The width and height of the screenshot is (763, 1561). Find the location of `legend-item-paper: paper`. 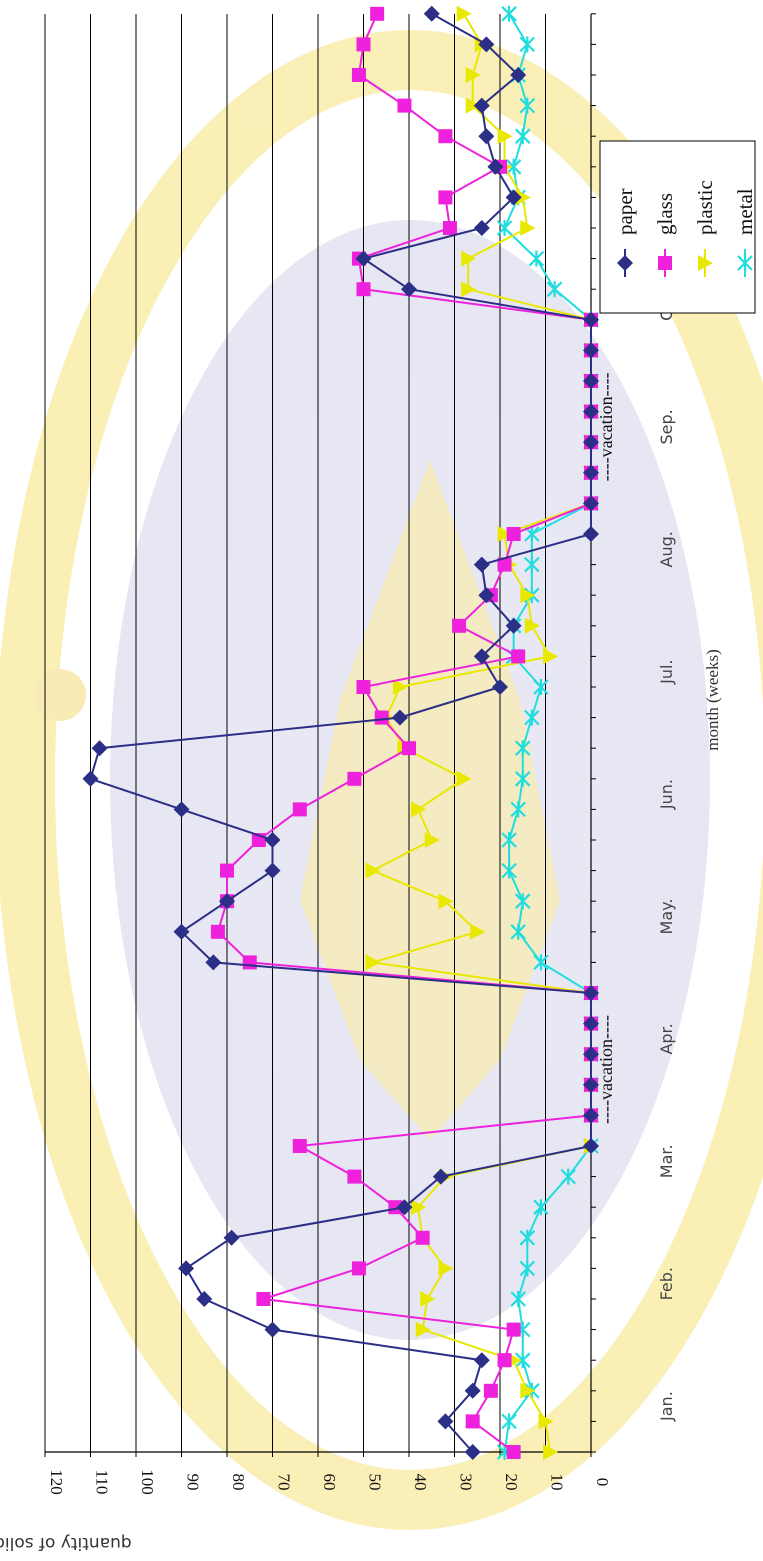

legend-item-paper: paper is located at coordinates (625, 232).